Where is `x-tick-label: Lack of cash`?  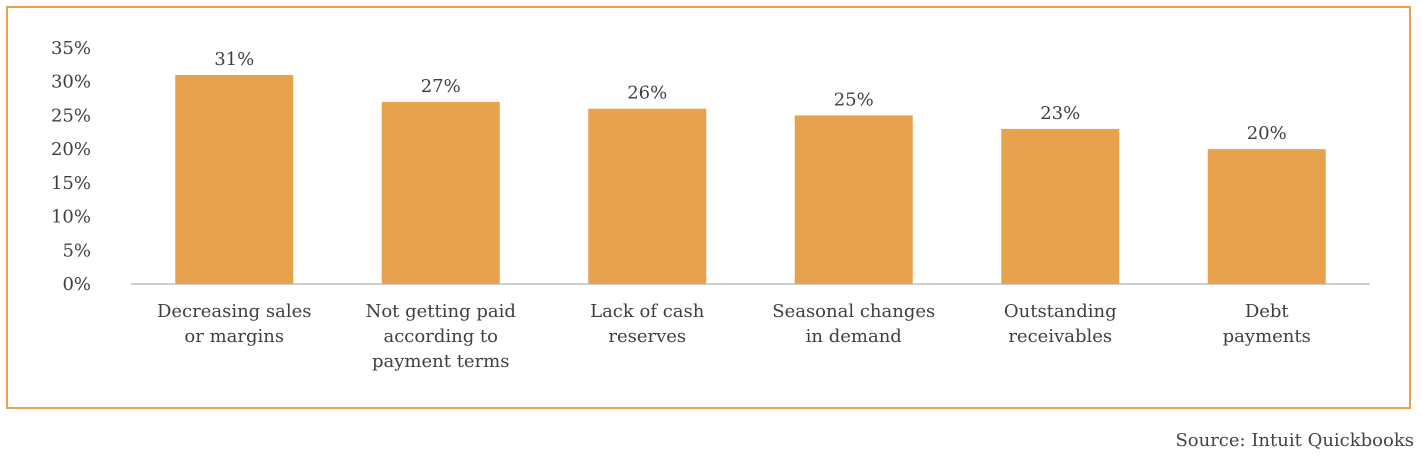 x-tick-label: Lack of cash is located at coordinates (647, 311).